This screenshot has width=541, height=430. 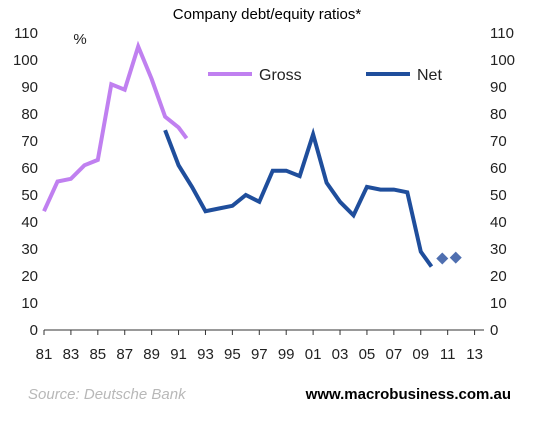 I want to click on x-tick-label: 87, so click(x=124, y=354).